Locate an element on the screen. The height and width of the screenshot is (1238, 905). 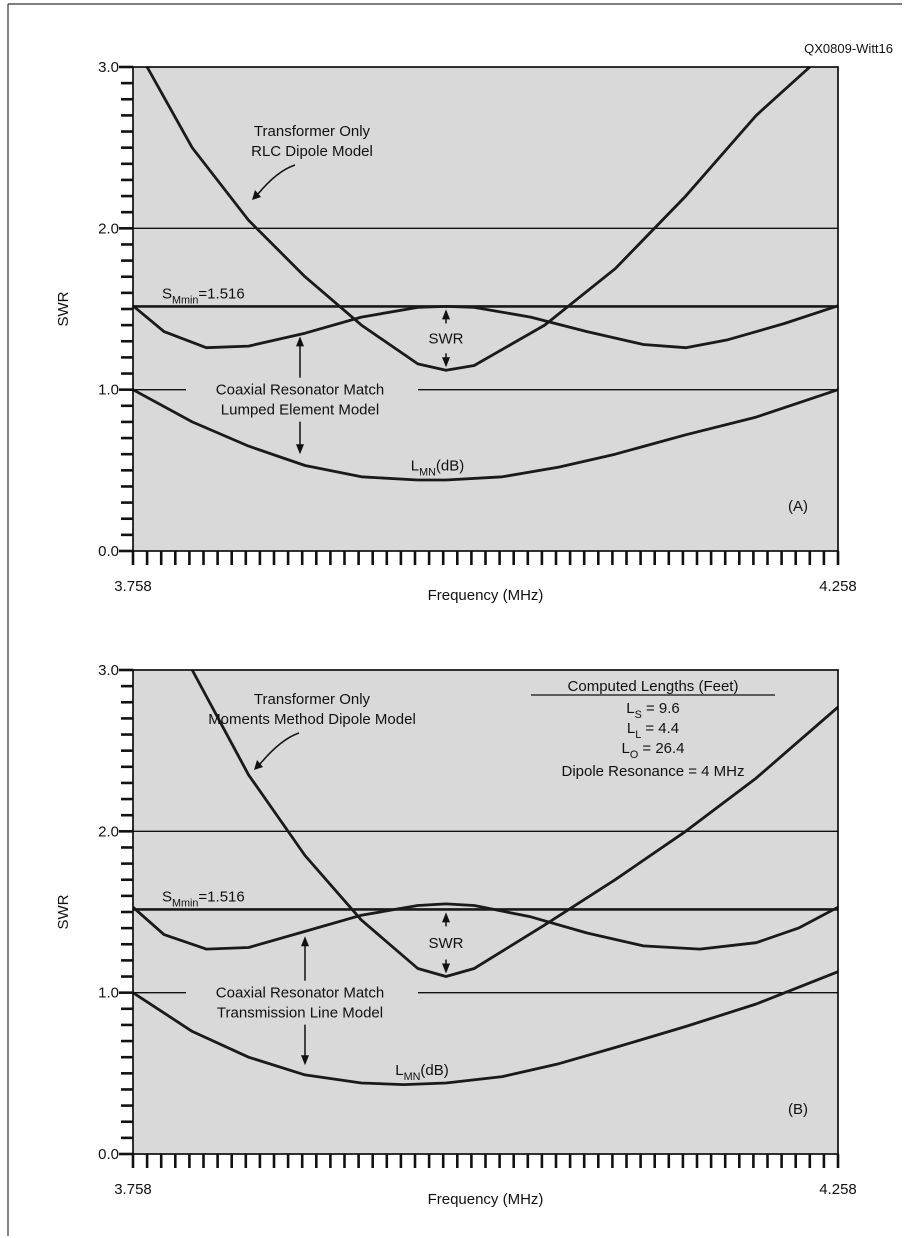
transformer-label-line2: Moments Method Dipole Model is located at coordinates (312, 719).